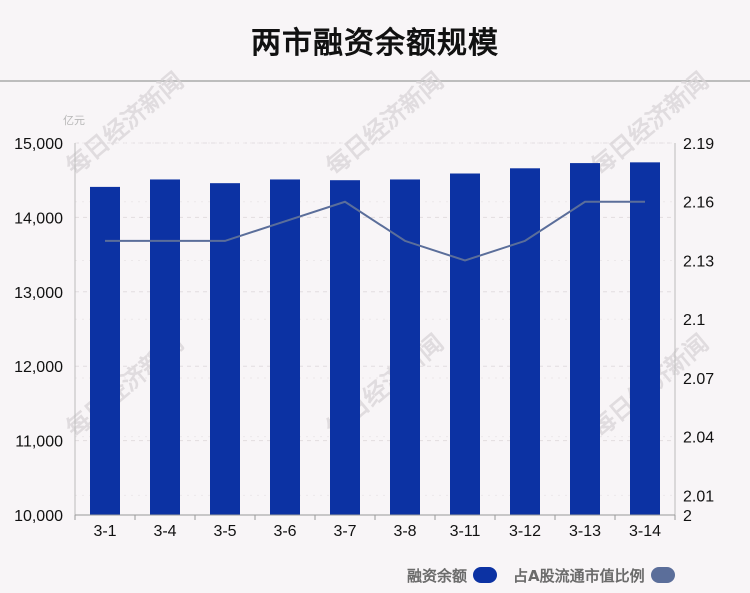 This screenshot has height=593, width=750. I want to click on right-tick-label: 2.07, so click(698, 379).